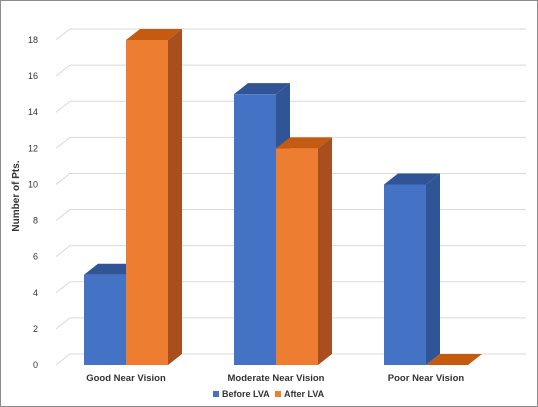  What do you see at coordinates (16, 195) in the screenshot?
I see `y-axis-title: Number of Pts.` at bounding box center [16, 195].